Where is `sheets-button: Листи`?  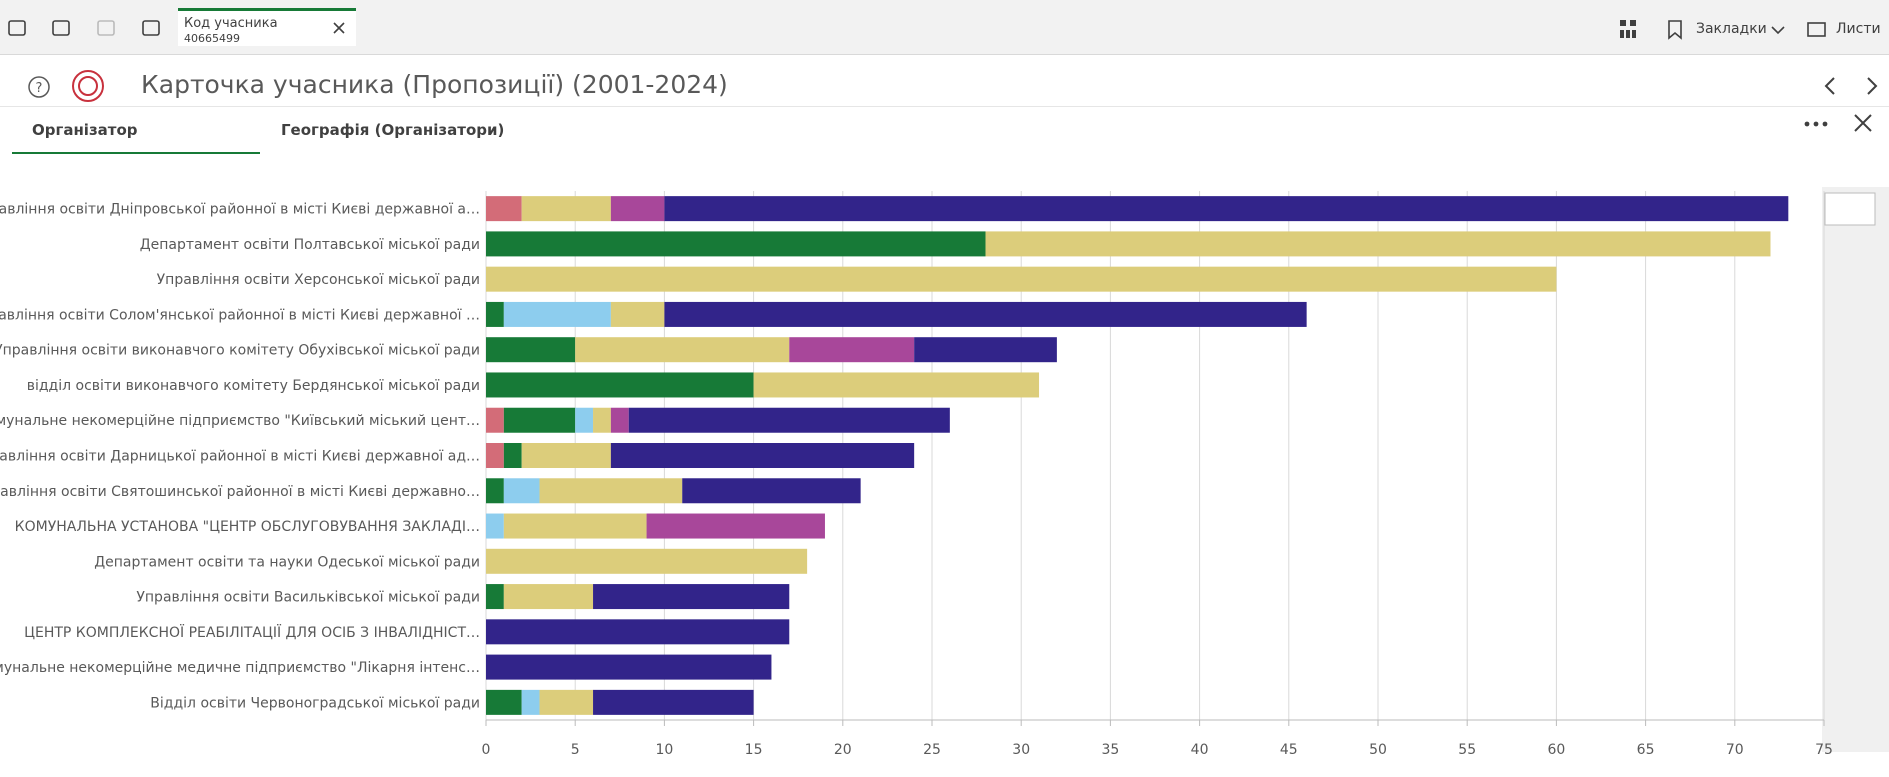
sheets-button: Листи is located at coordinates (1858, 29).